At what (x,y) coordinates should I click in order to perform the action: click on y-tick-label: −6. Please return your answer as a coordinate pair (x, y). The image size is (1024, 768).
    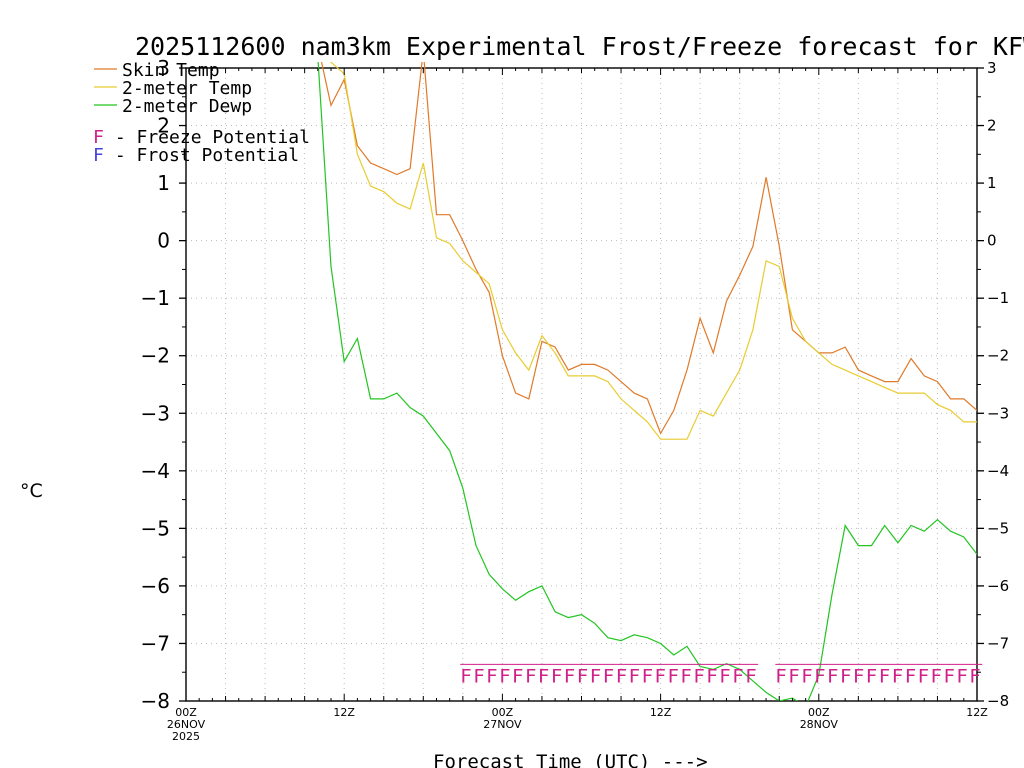
    Looking at the image, I should click on (155, 586).